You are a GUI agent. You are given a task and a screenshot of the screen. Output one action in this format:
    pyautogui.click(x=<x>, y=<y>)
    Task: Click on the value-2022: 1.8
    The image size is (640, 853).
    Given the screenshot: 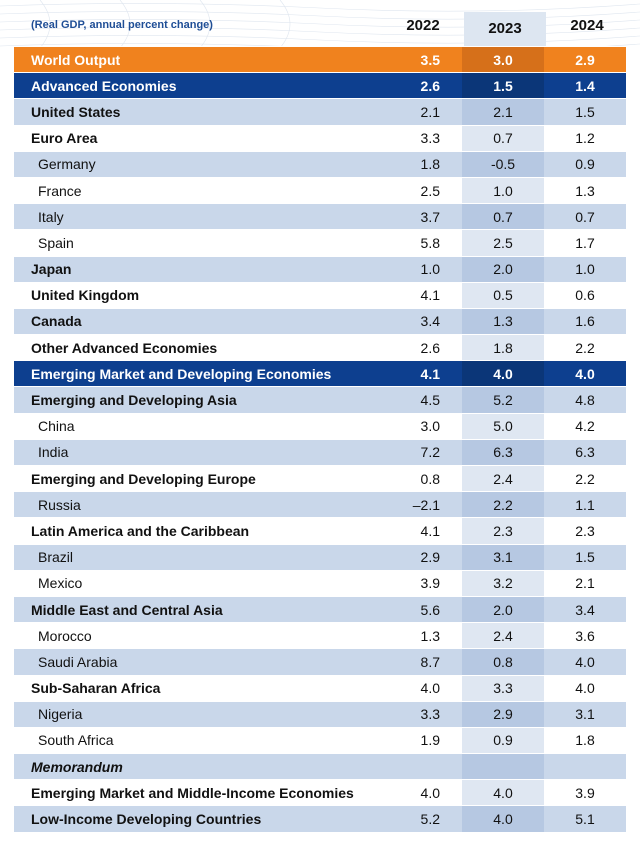 What is the action you would take?
    pyautogui.click(x=430, y=164)
    